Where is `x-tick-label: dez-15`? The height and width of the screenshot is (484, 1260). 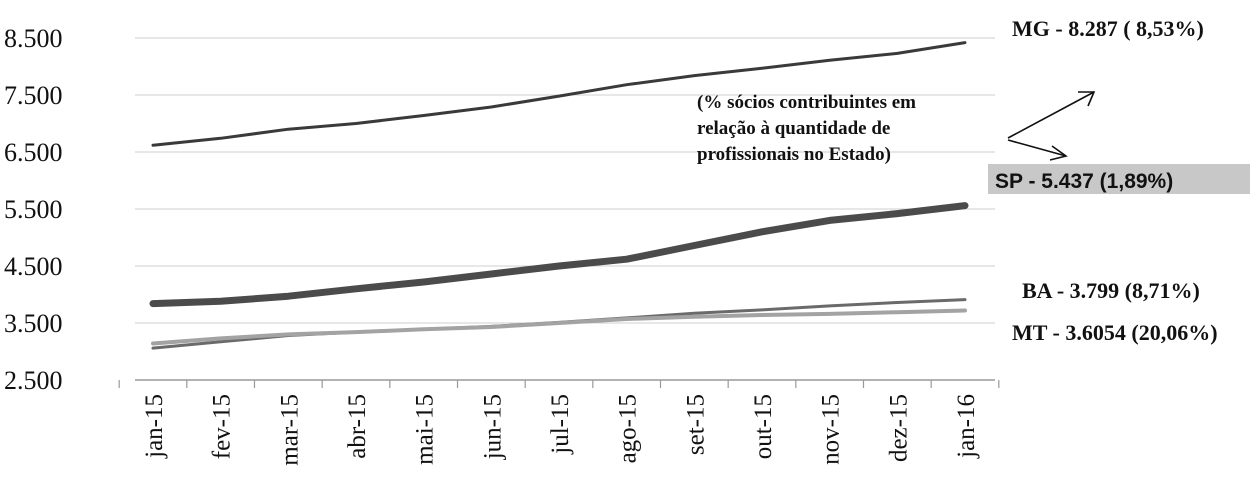 x-tick-label: dez-15 is located at coordinates (898, 428).